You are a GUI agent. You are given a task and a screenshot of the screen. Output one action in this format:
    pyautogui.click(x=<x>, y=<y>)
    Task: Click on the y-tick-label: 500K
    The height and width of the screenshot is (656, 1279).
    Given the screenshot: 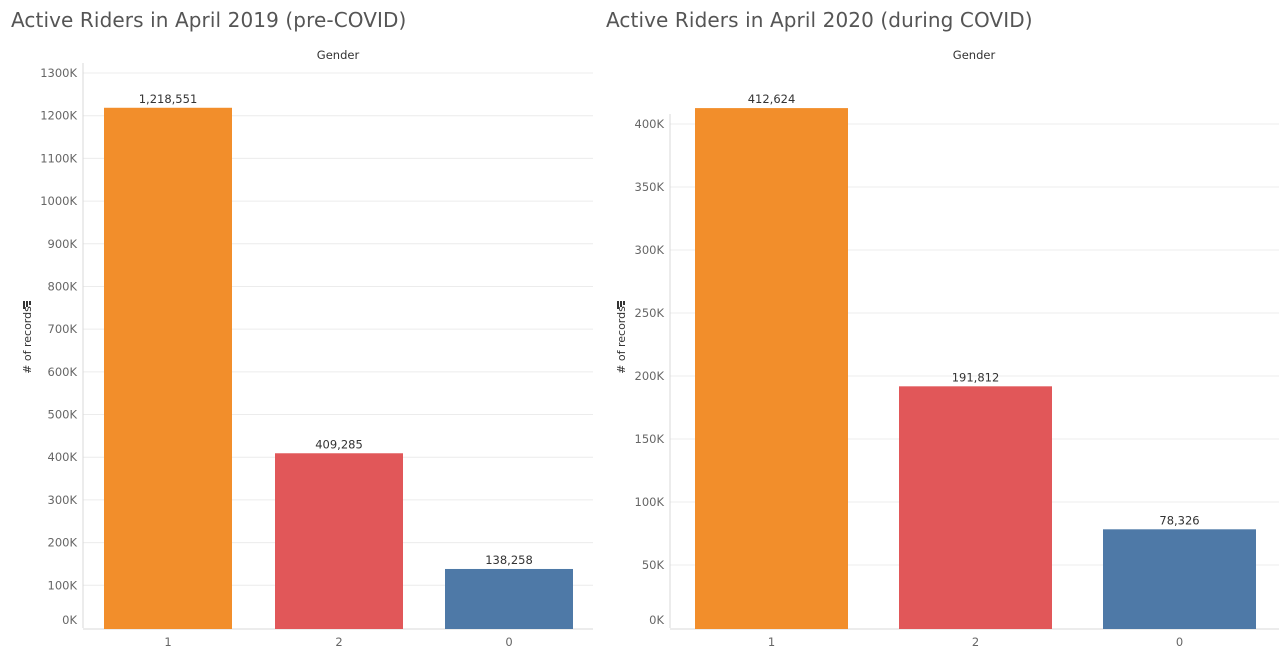 What is the action you would take?
    pyautogui.click(x=63, y=415)
    